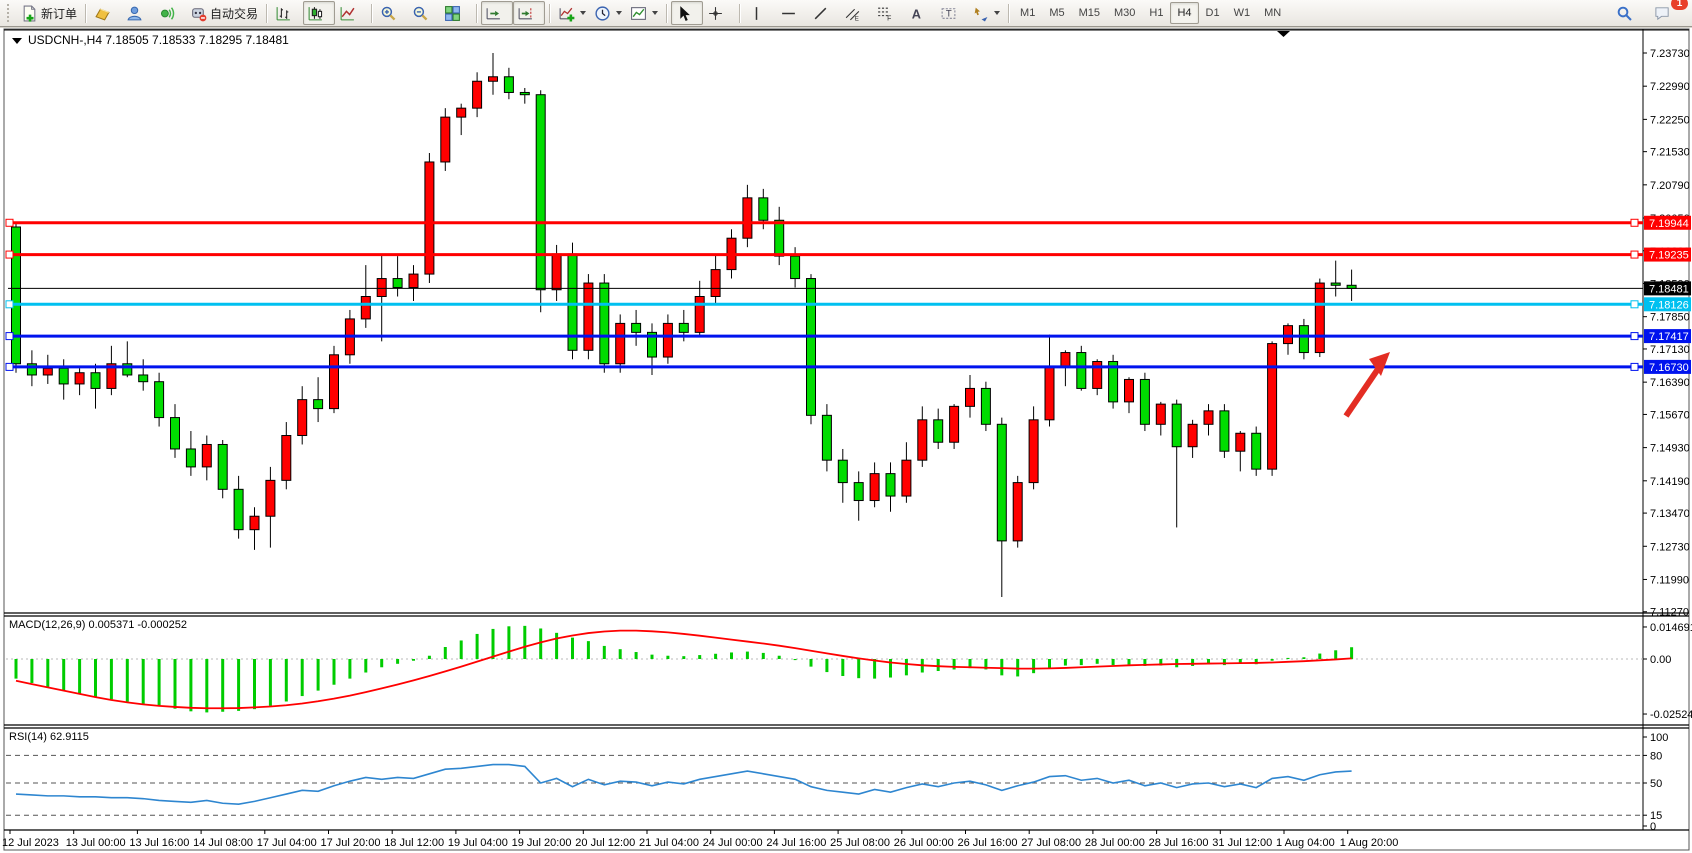 The image size is (1692, 853). Describe the element at coordinates (1089, 13) in the screenshot. I see `timeframe-m15-button: M15` at that location.